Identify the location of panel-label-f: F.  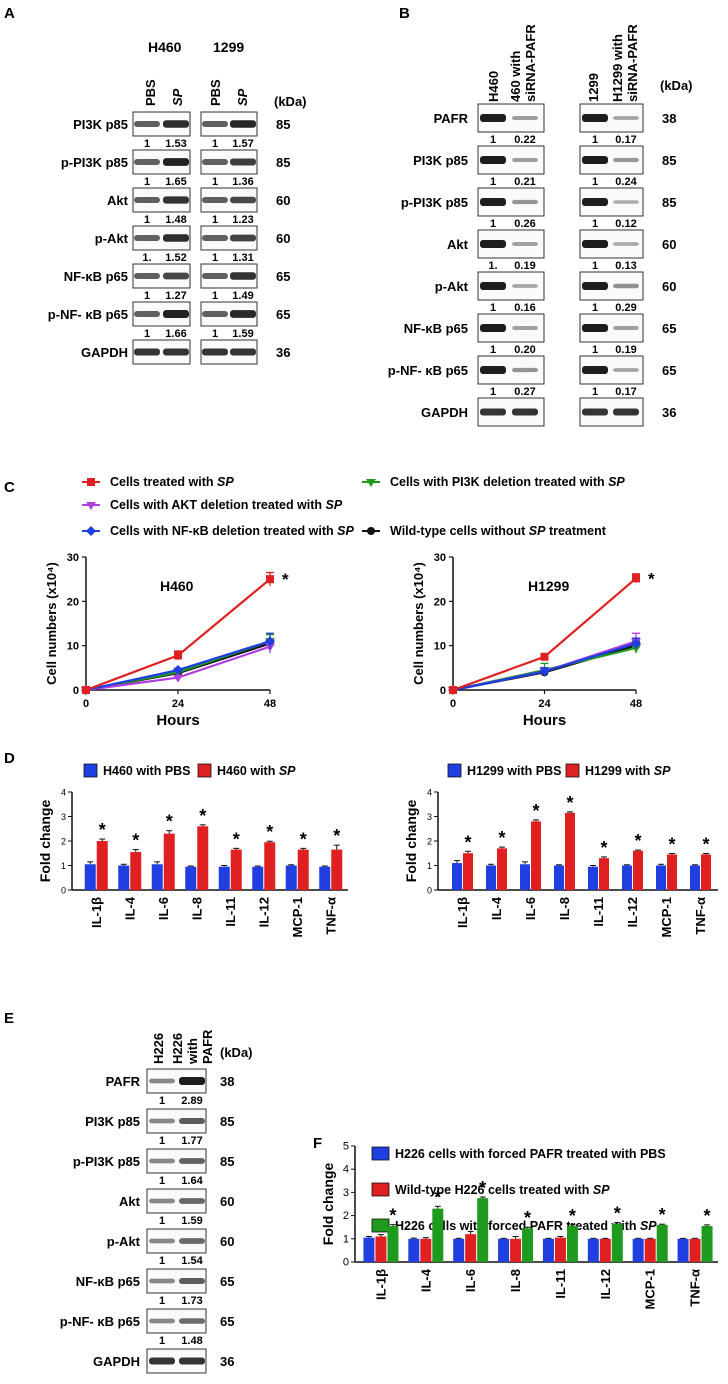
(317, 1143).